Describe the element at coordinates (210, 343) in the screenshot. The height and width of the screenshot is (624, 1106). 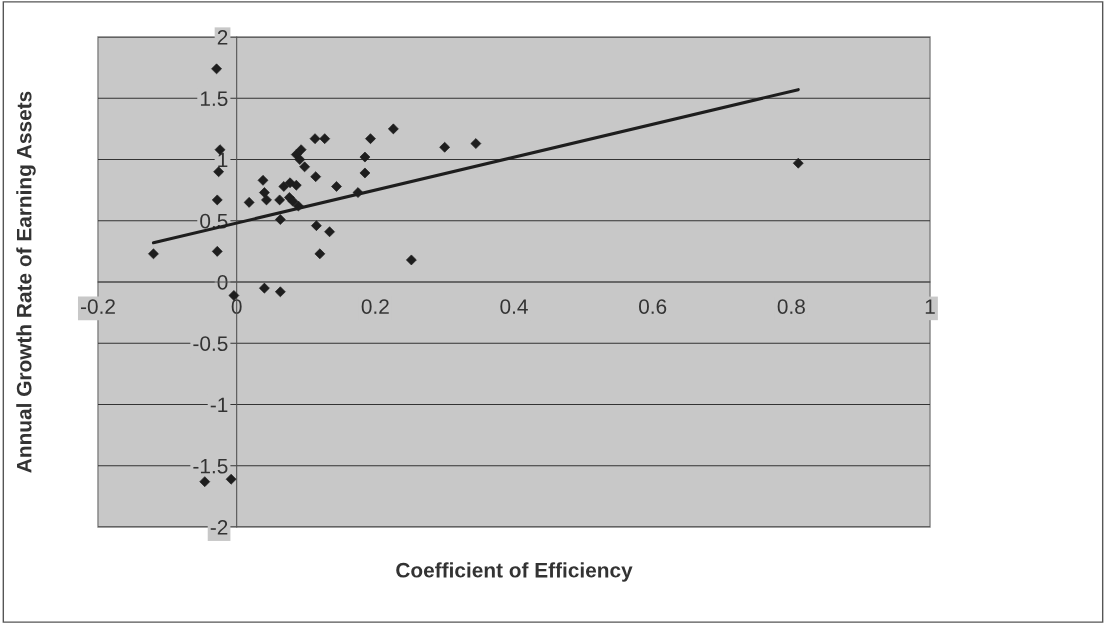
I see `y-tick-label: -0.5` at that location.